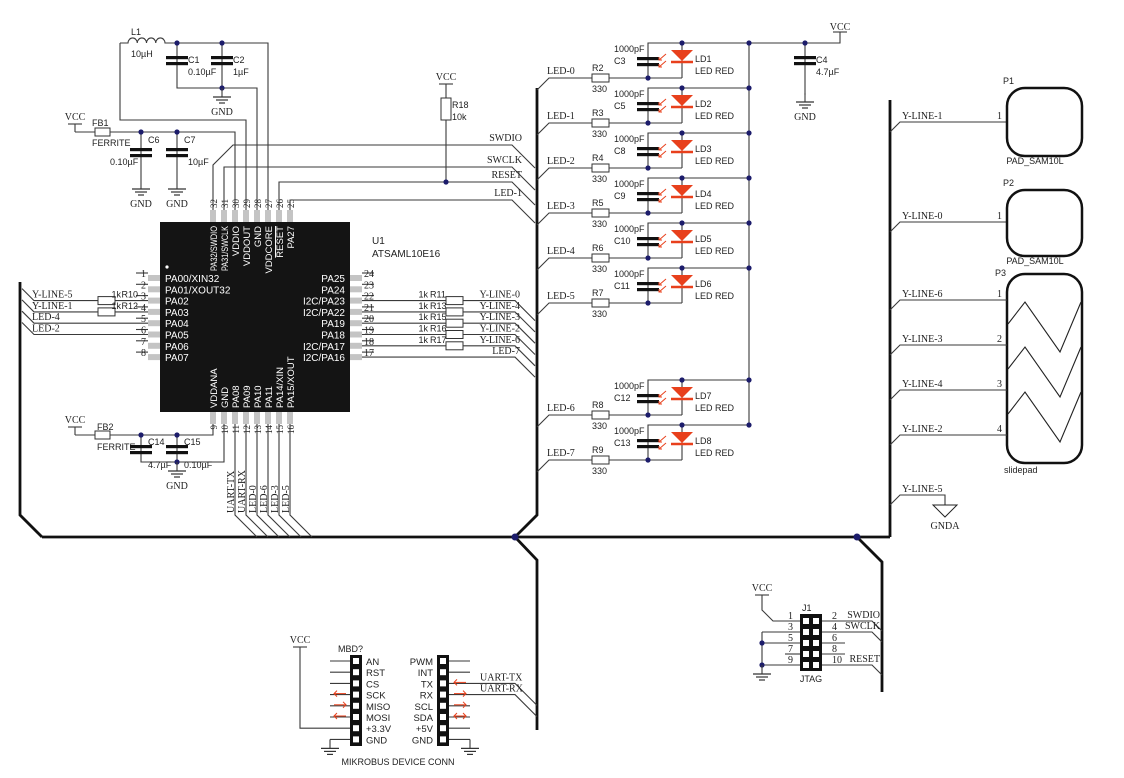 The width and height of the screenshot is (1124, 778). I want to click on pin-number: 13, so click(258, 430).